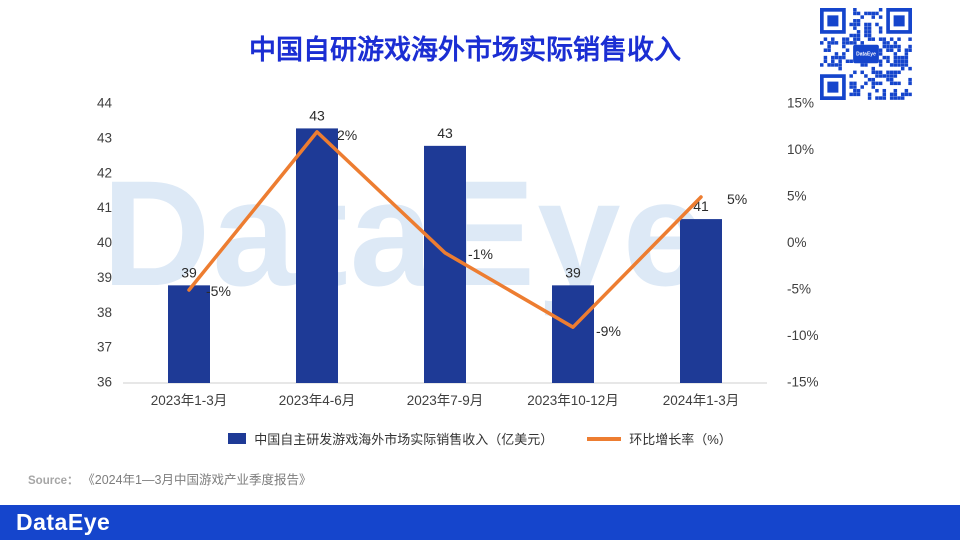 The height and width of the screenshot is (540, 960). I want to click on svg-text: 40, so click(104, 242).